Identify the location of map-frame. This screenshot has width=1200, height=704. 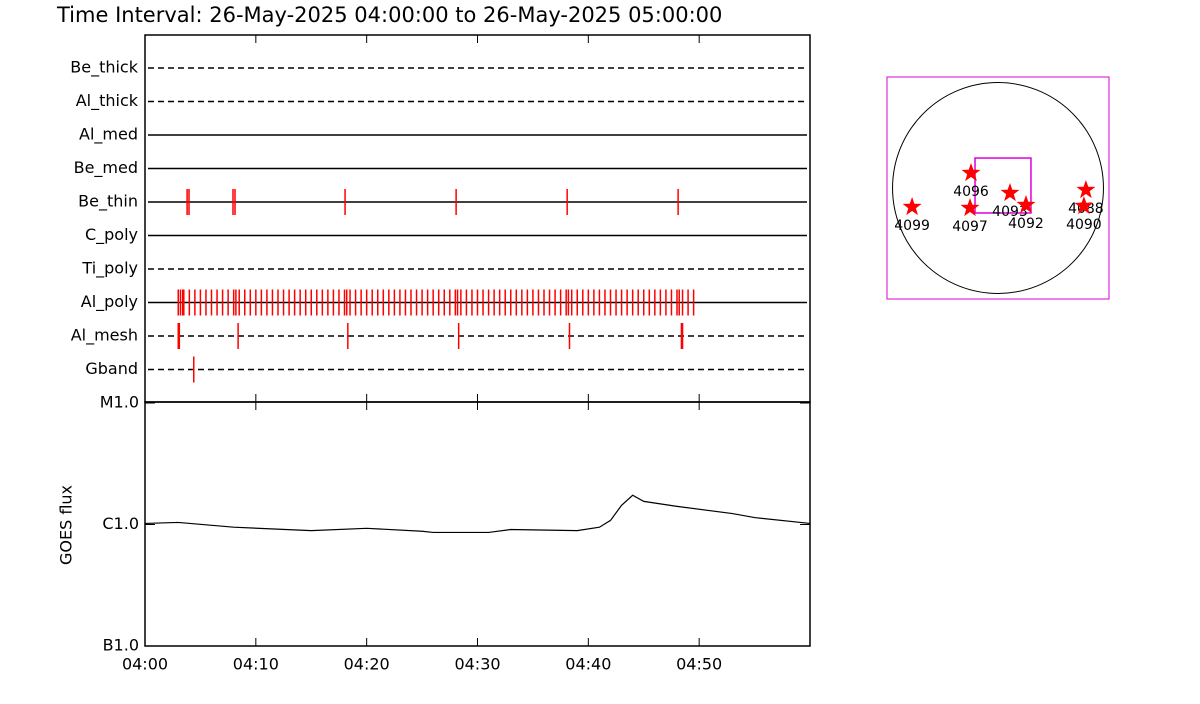
(998, 188).